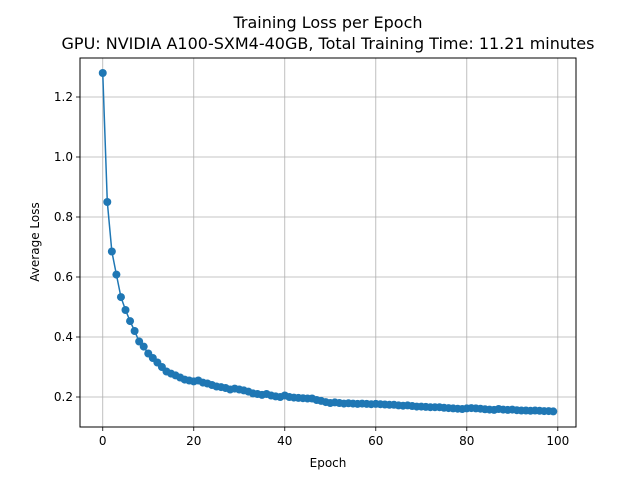 This screenshot has width=640, height=480. I want to click on x-axis-ticks: 0 20 40 60 80 100, so click(334, 437).